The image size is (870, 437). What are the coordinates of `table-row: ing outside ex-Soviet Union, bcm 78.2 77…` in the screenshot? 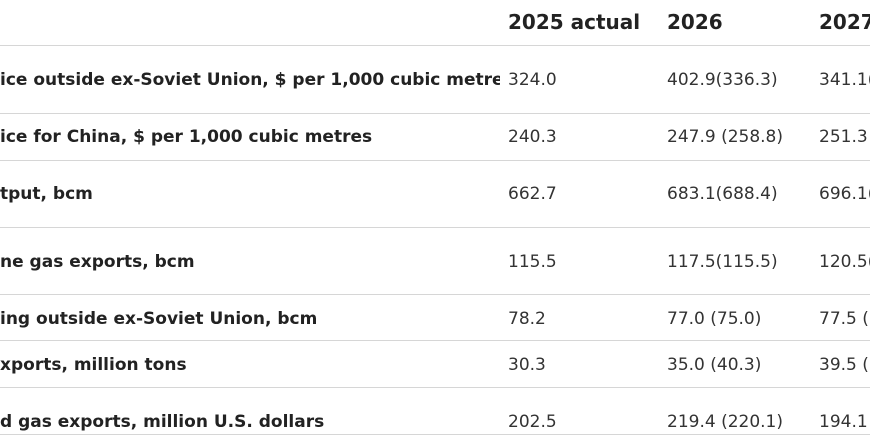 It's located at (435, 318).